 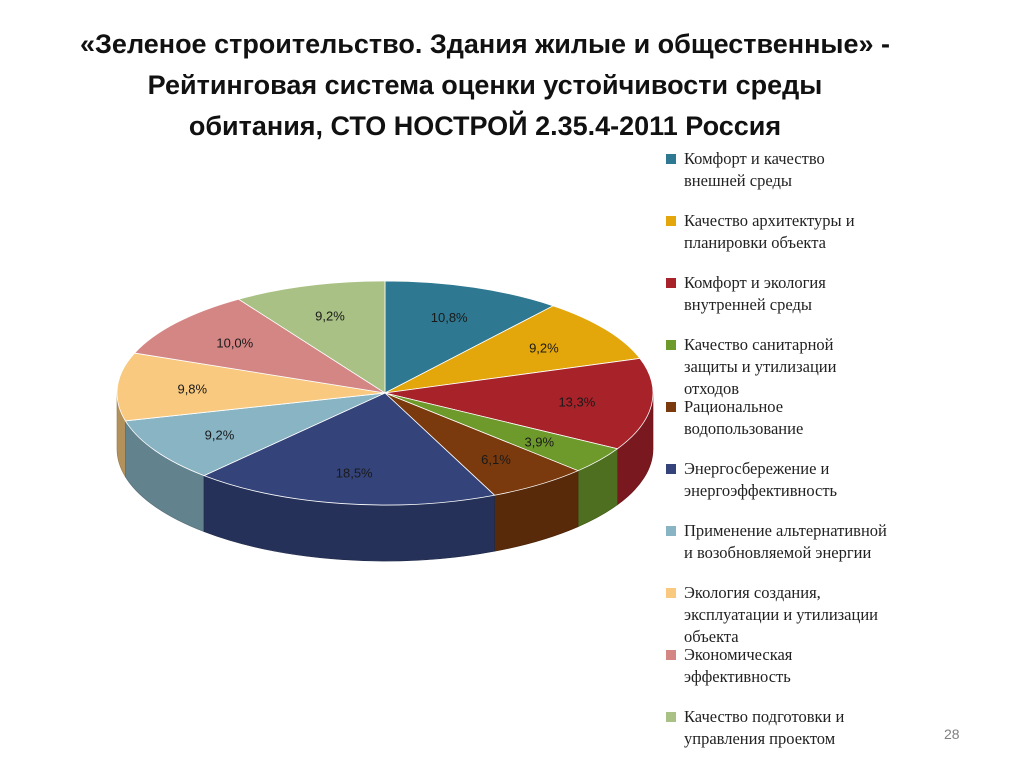 I want to click on legend-item-5: Рациональное водопользование, so click(x=816, y=418).